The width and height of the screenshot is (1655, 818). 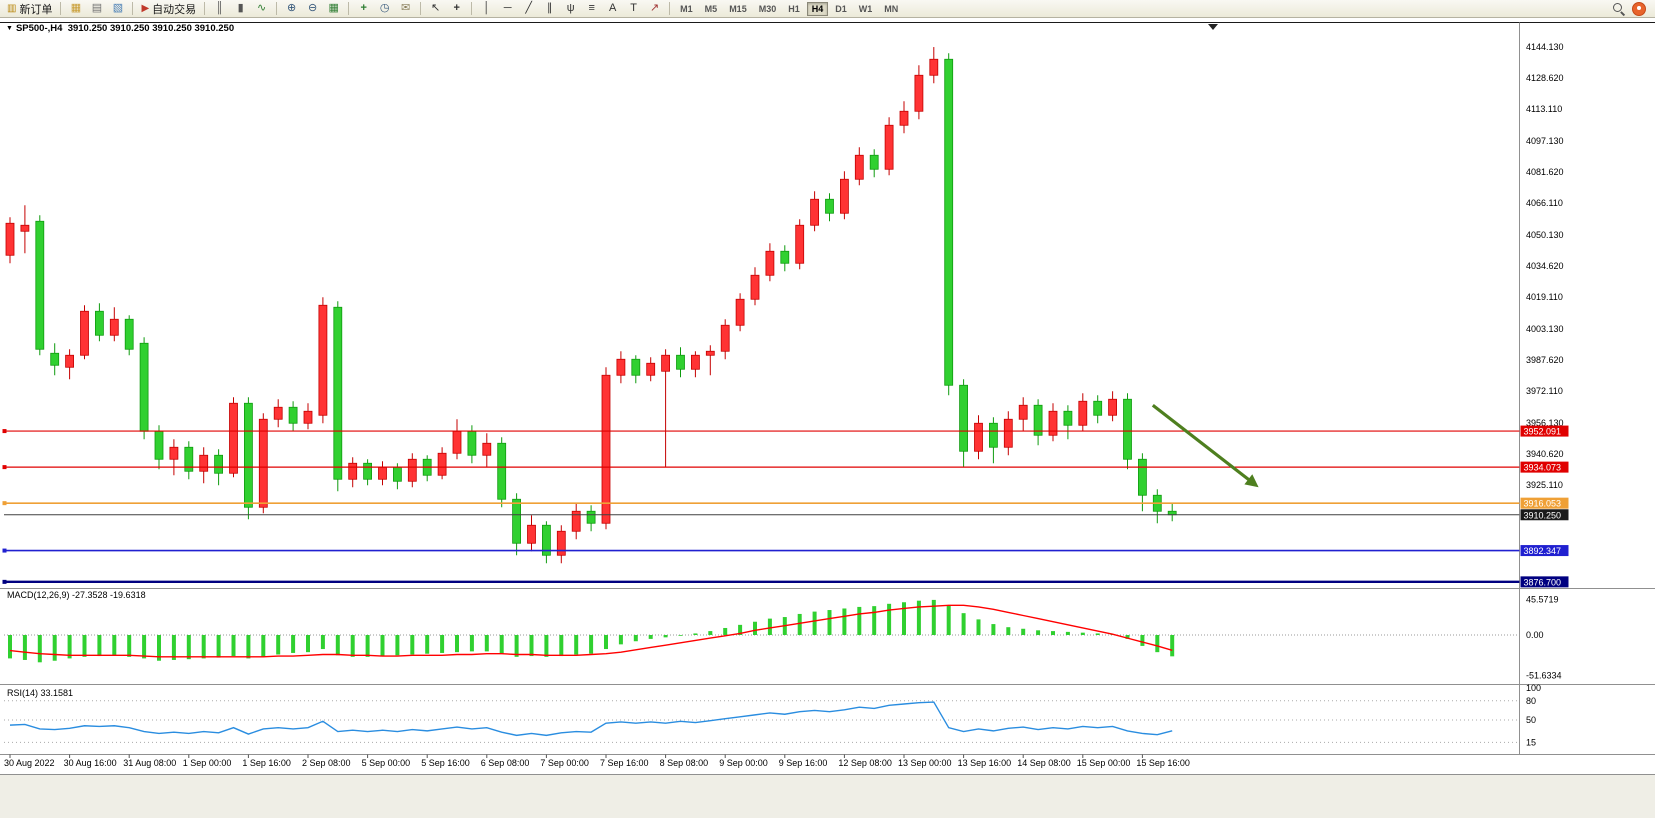 I want to click on text-icon: A, so click(x=612, y=8).